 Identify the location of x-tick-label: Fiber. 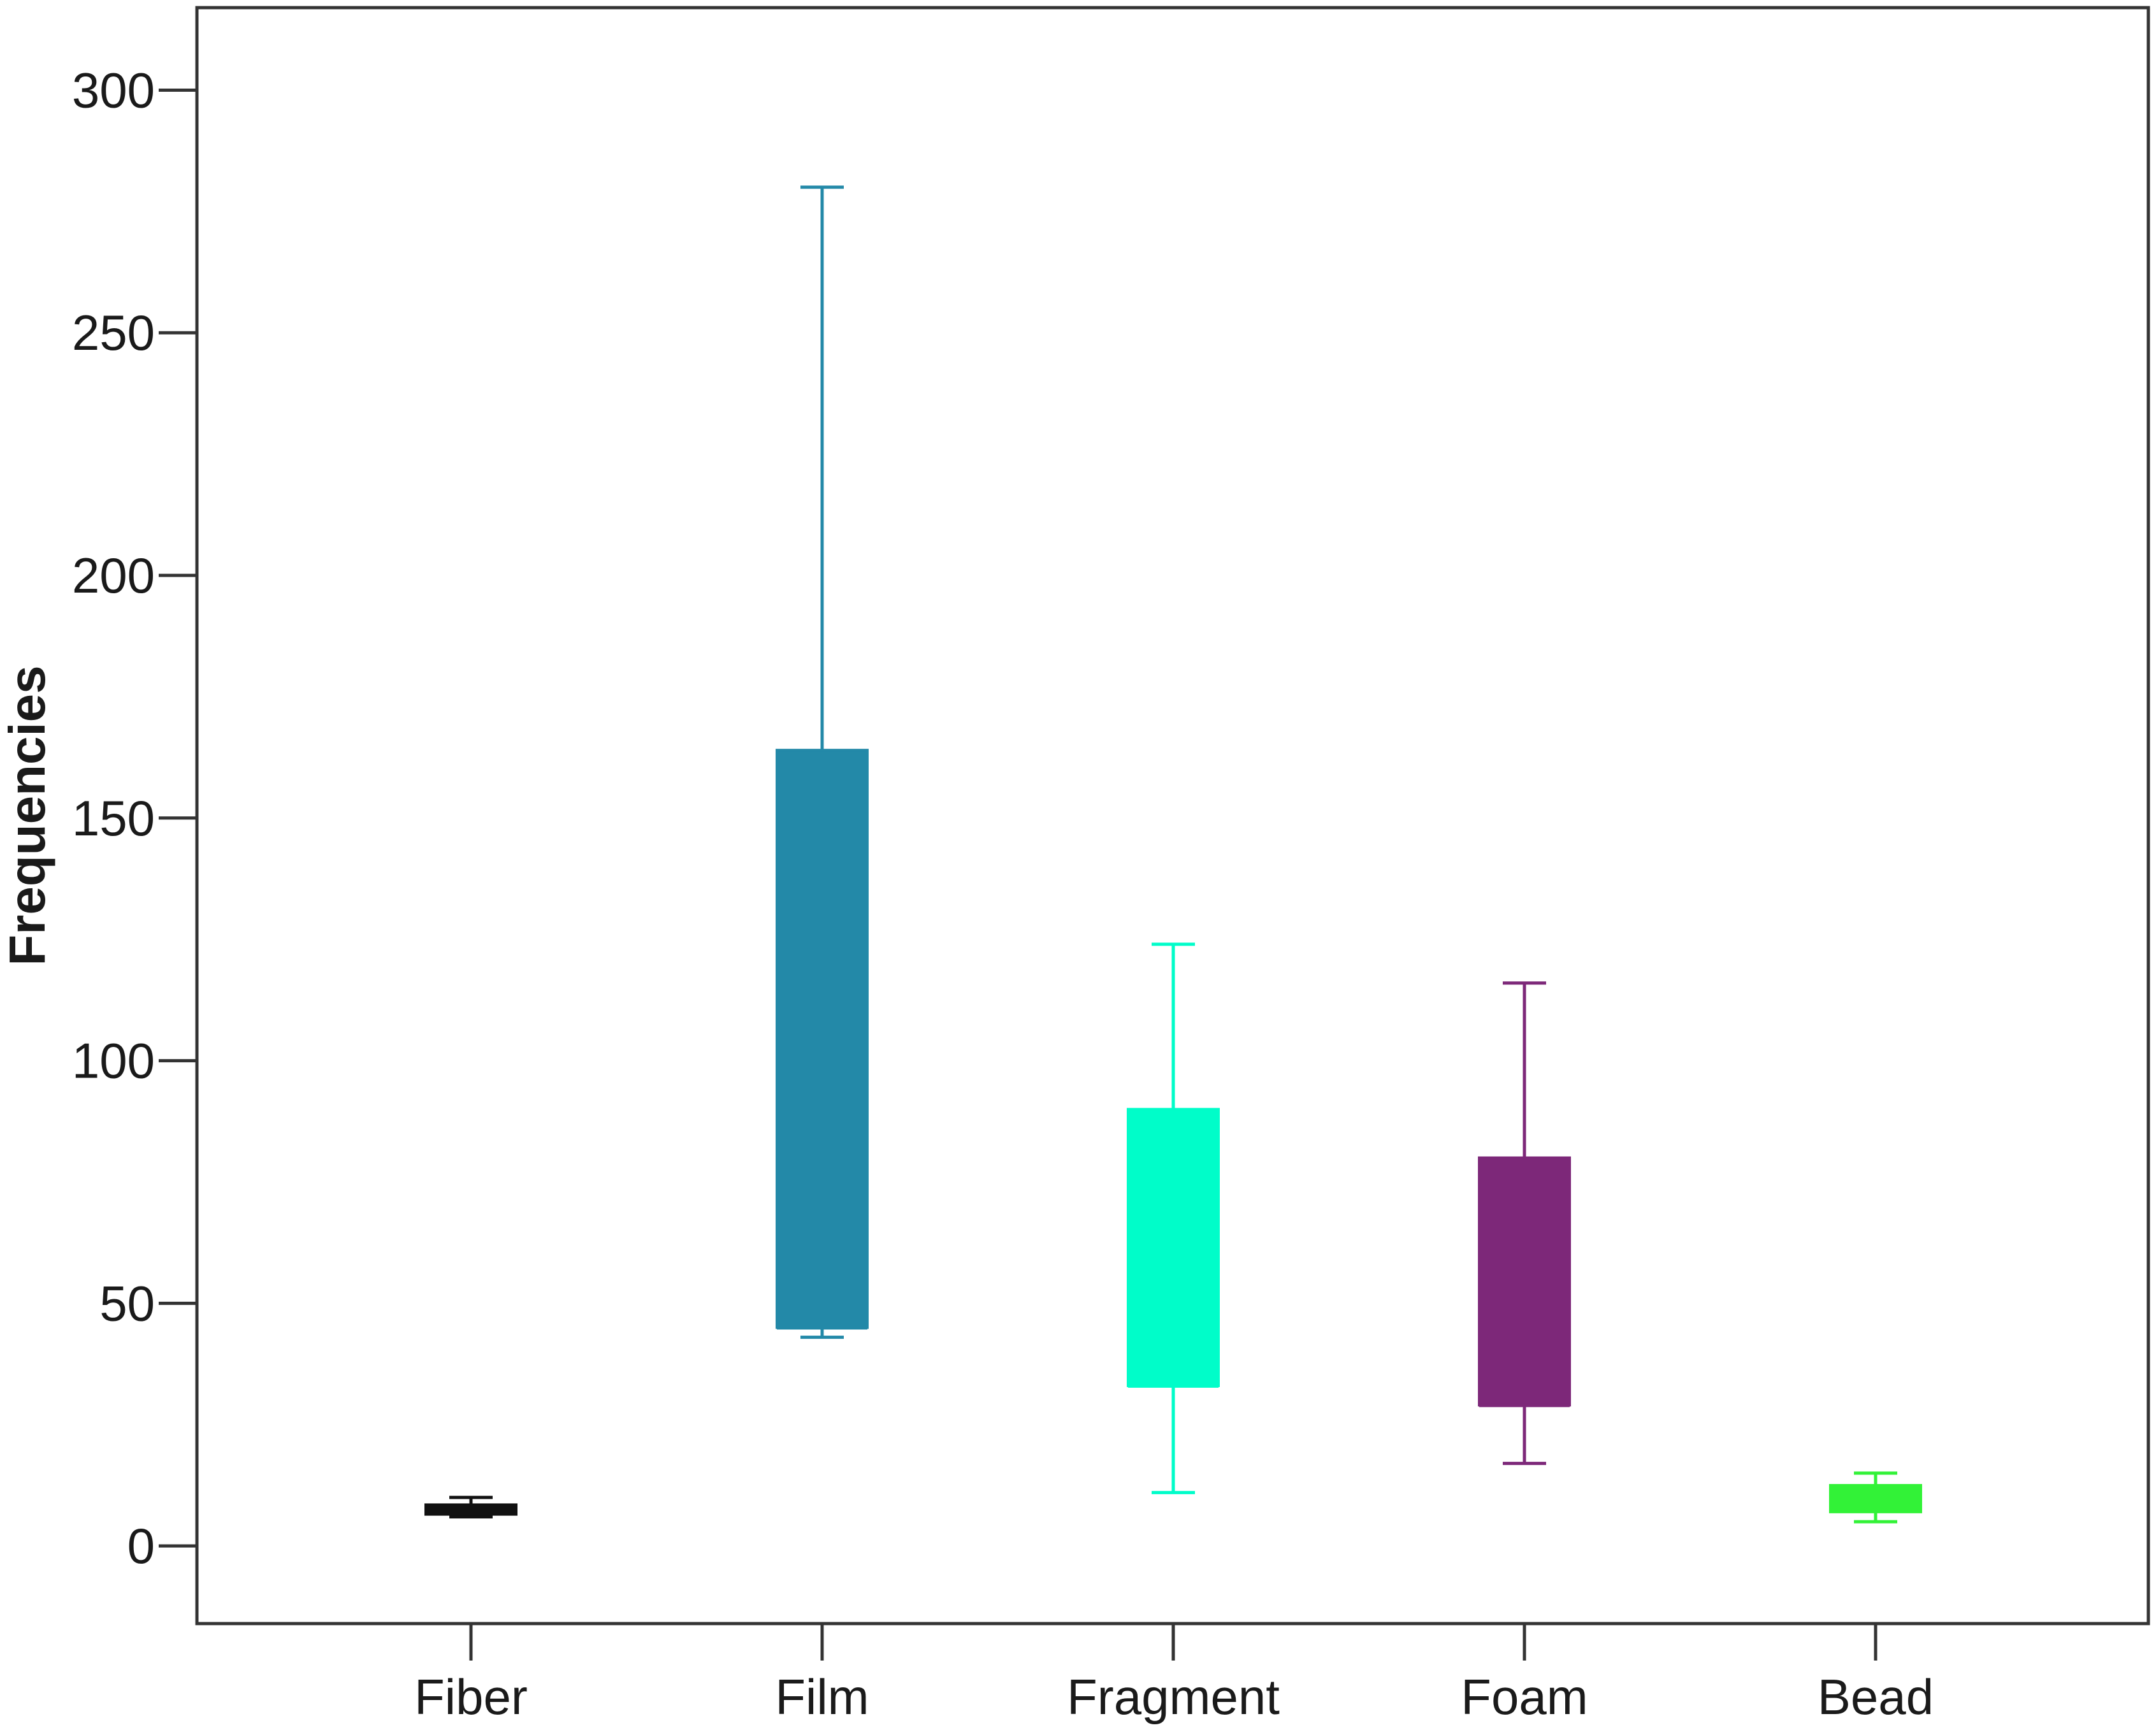
(471, 1697).